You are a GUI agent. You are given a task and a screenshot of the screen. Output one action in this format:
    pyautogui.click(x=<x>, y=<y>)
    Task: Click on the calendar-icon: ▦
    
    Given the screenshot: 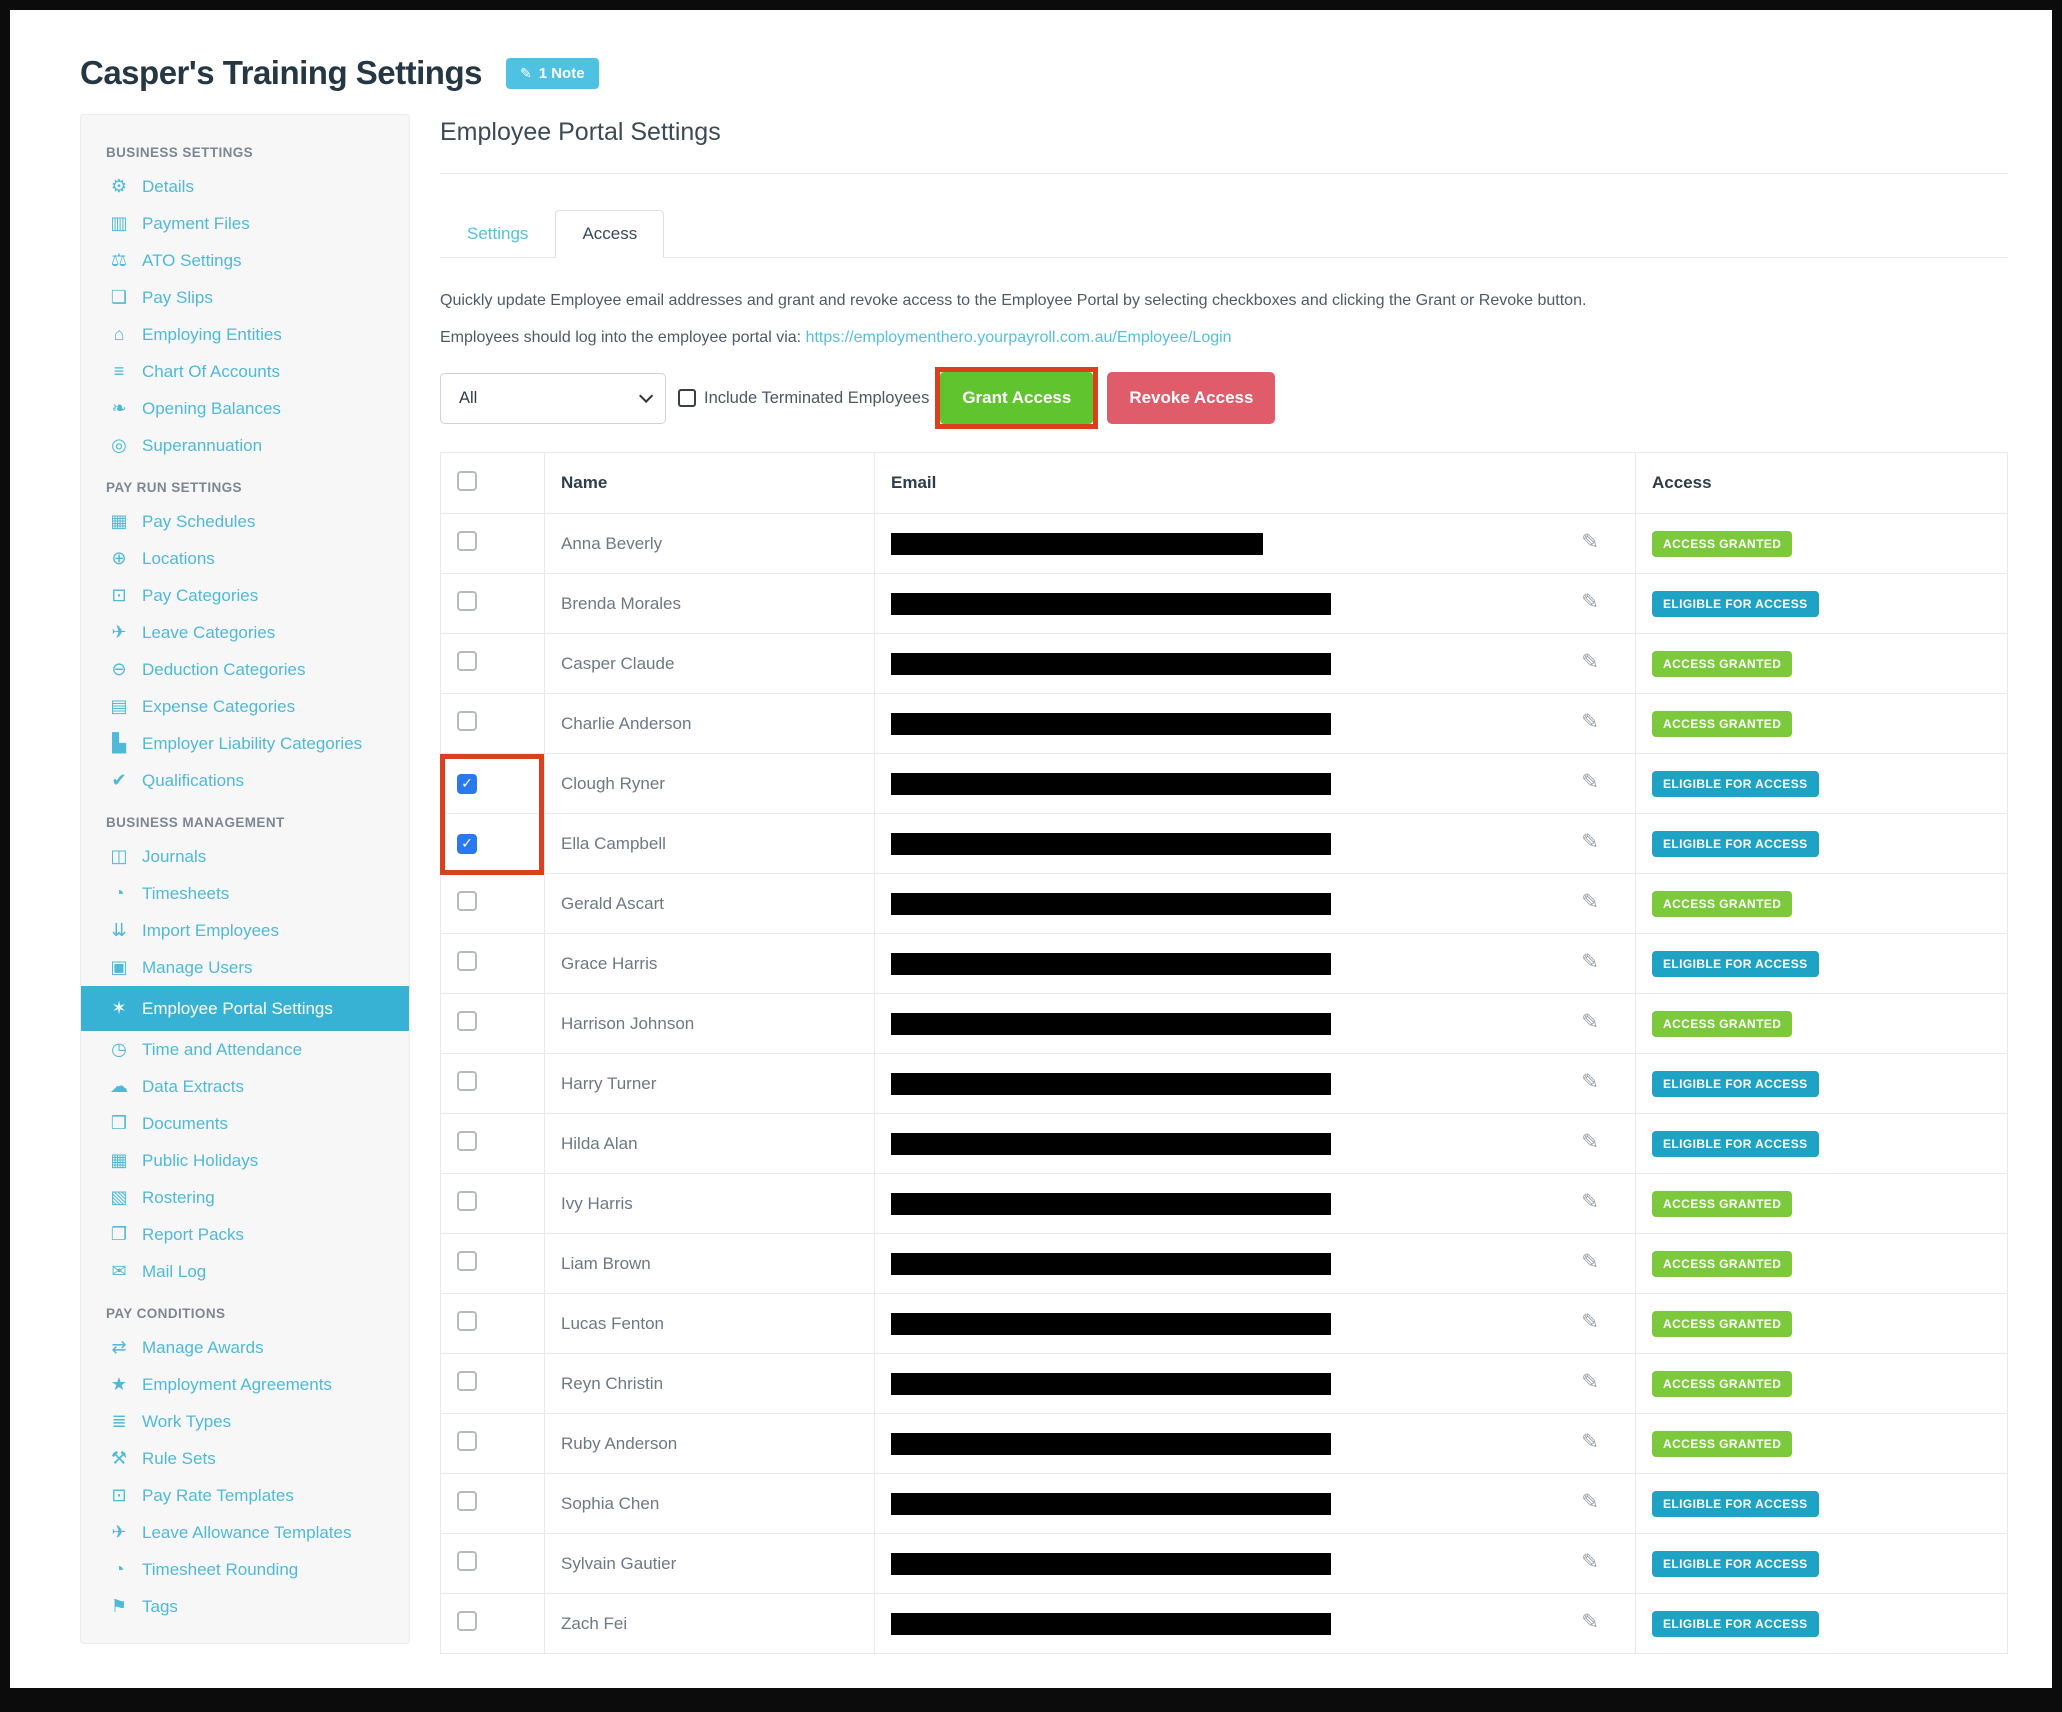 What is the action you would take?
    pyautogui.click(x=119, y=1160)
    